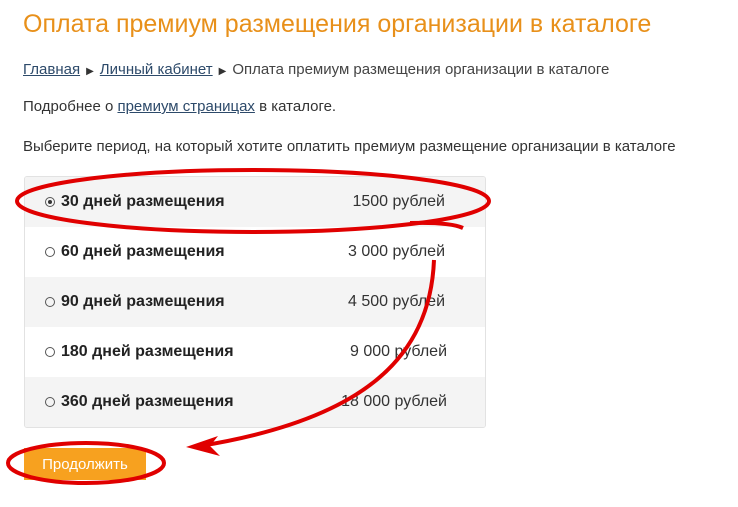 This screenshot has height=507, width=738. Describe the element at coordinates (143, 201) in the screenshot. I see `option-label: 30 дней размещения` at that location.